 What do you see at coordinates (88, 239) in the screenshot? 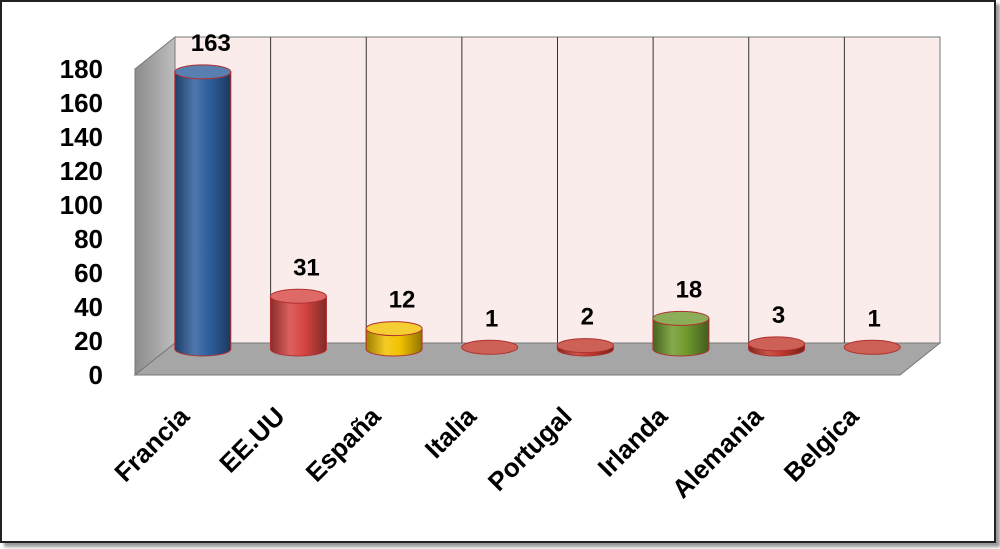
I see `y-tick-label: 80` at bounding box center [88, 239].